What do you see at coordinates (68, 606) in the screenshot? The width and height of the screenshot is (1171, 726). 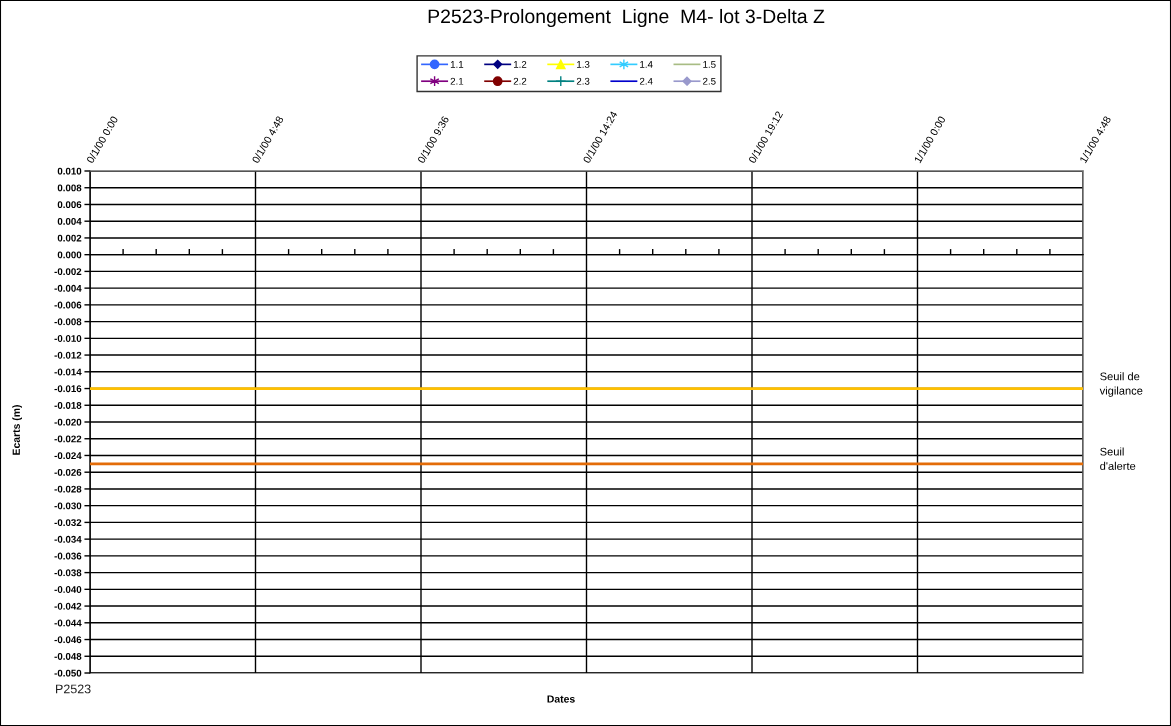 I see `y-tick-label: -0.042` at bounding box center [68, 606].